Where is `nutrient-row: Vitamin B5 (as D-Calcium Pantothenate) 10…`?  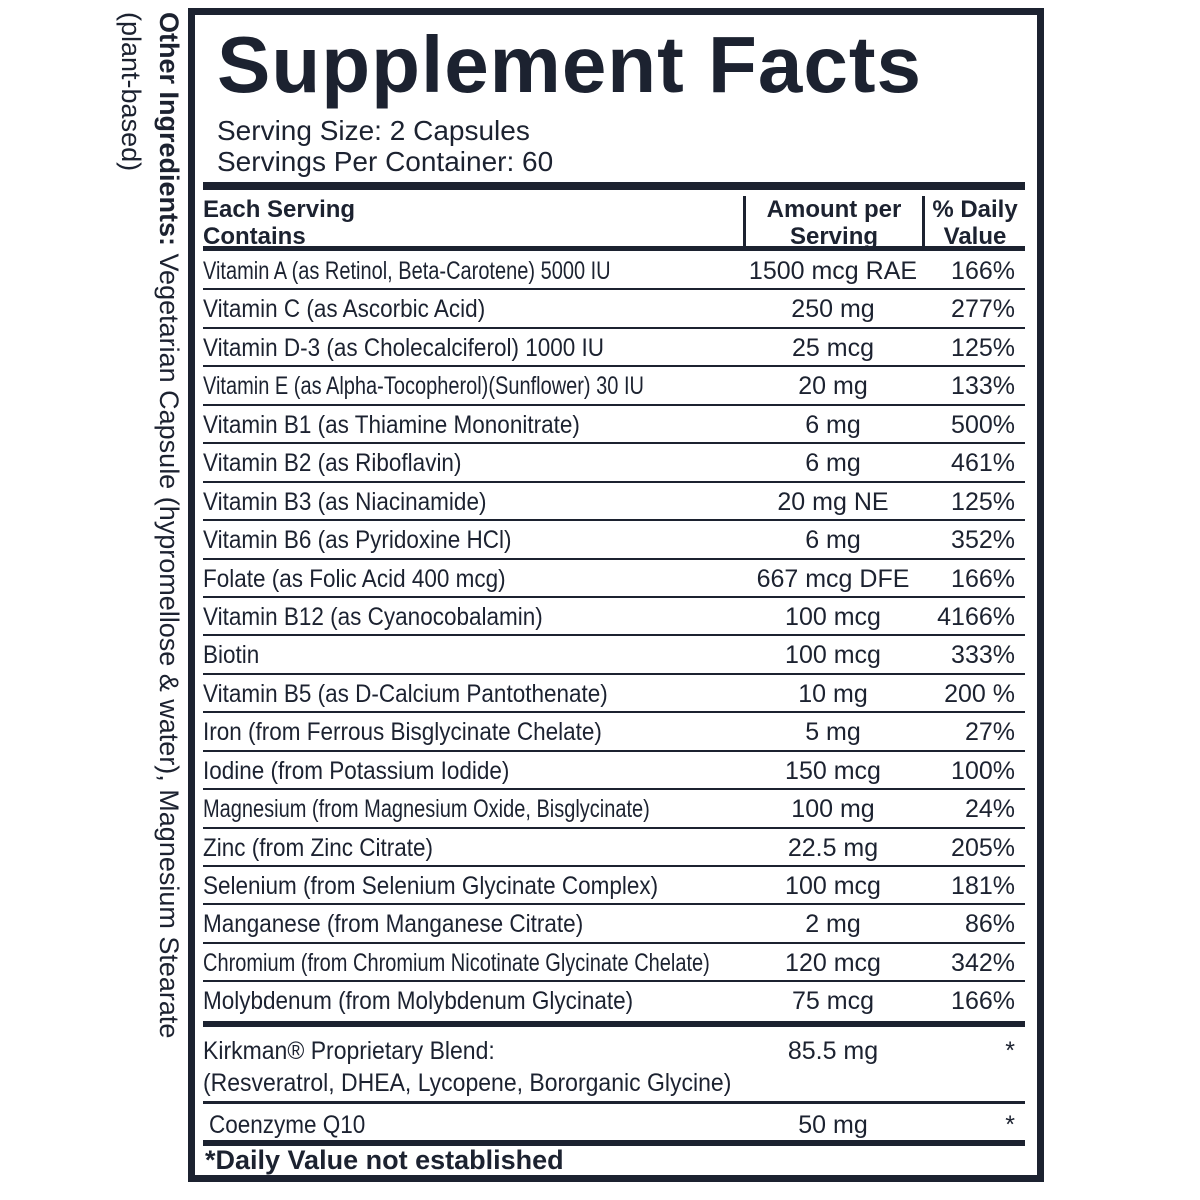 nutrient-row: Vitamin B5 (as D-Calcium Pantothenate) 10… is located at coordinates (614, 694).